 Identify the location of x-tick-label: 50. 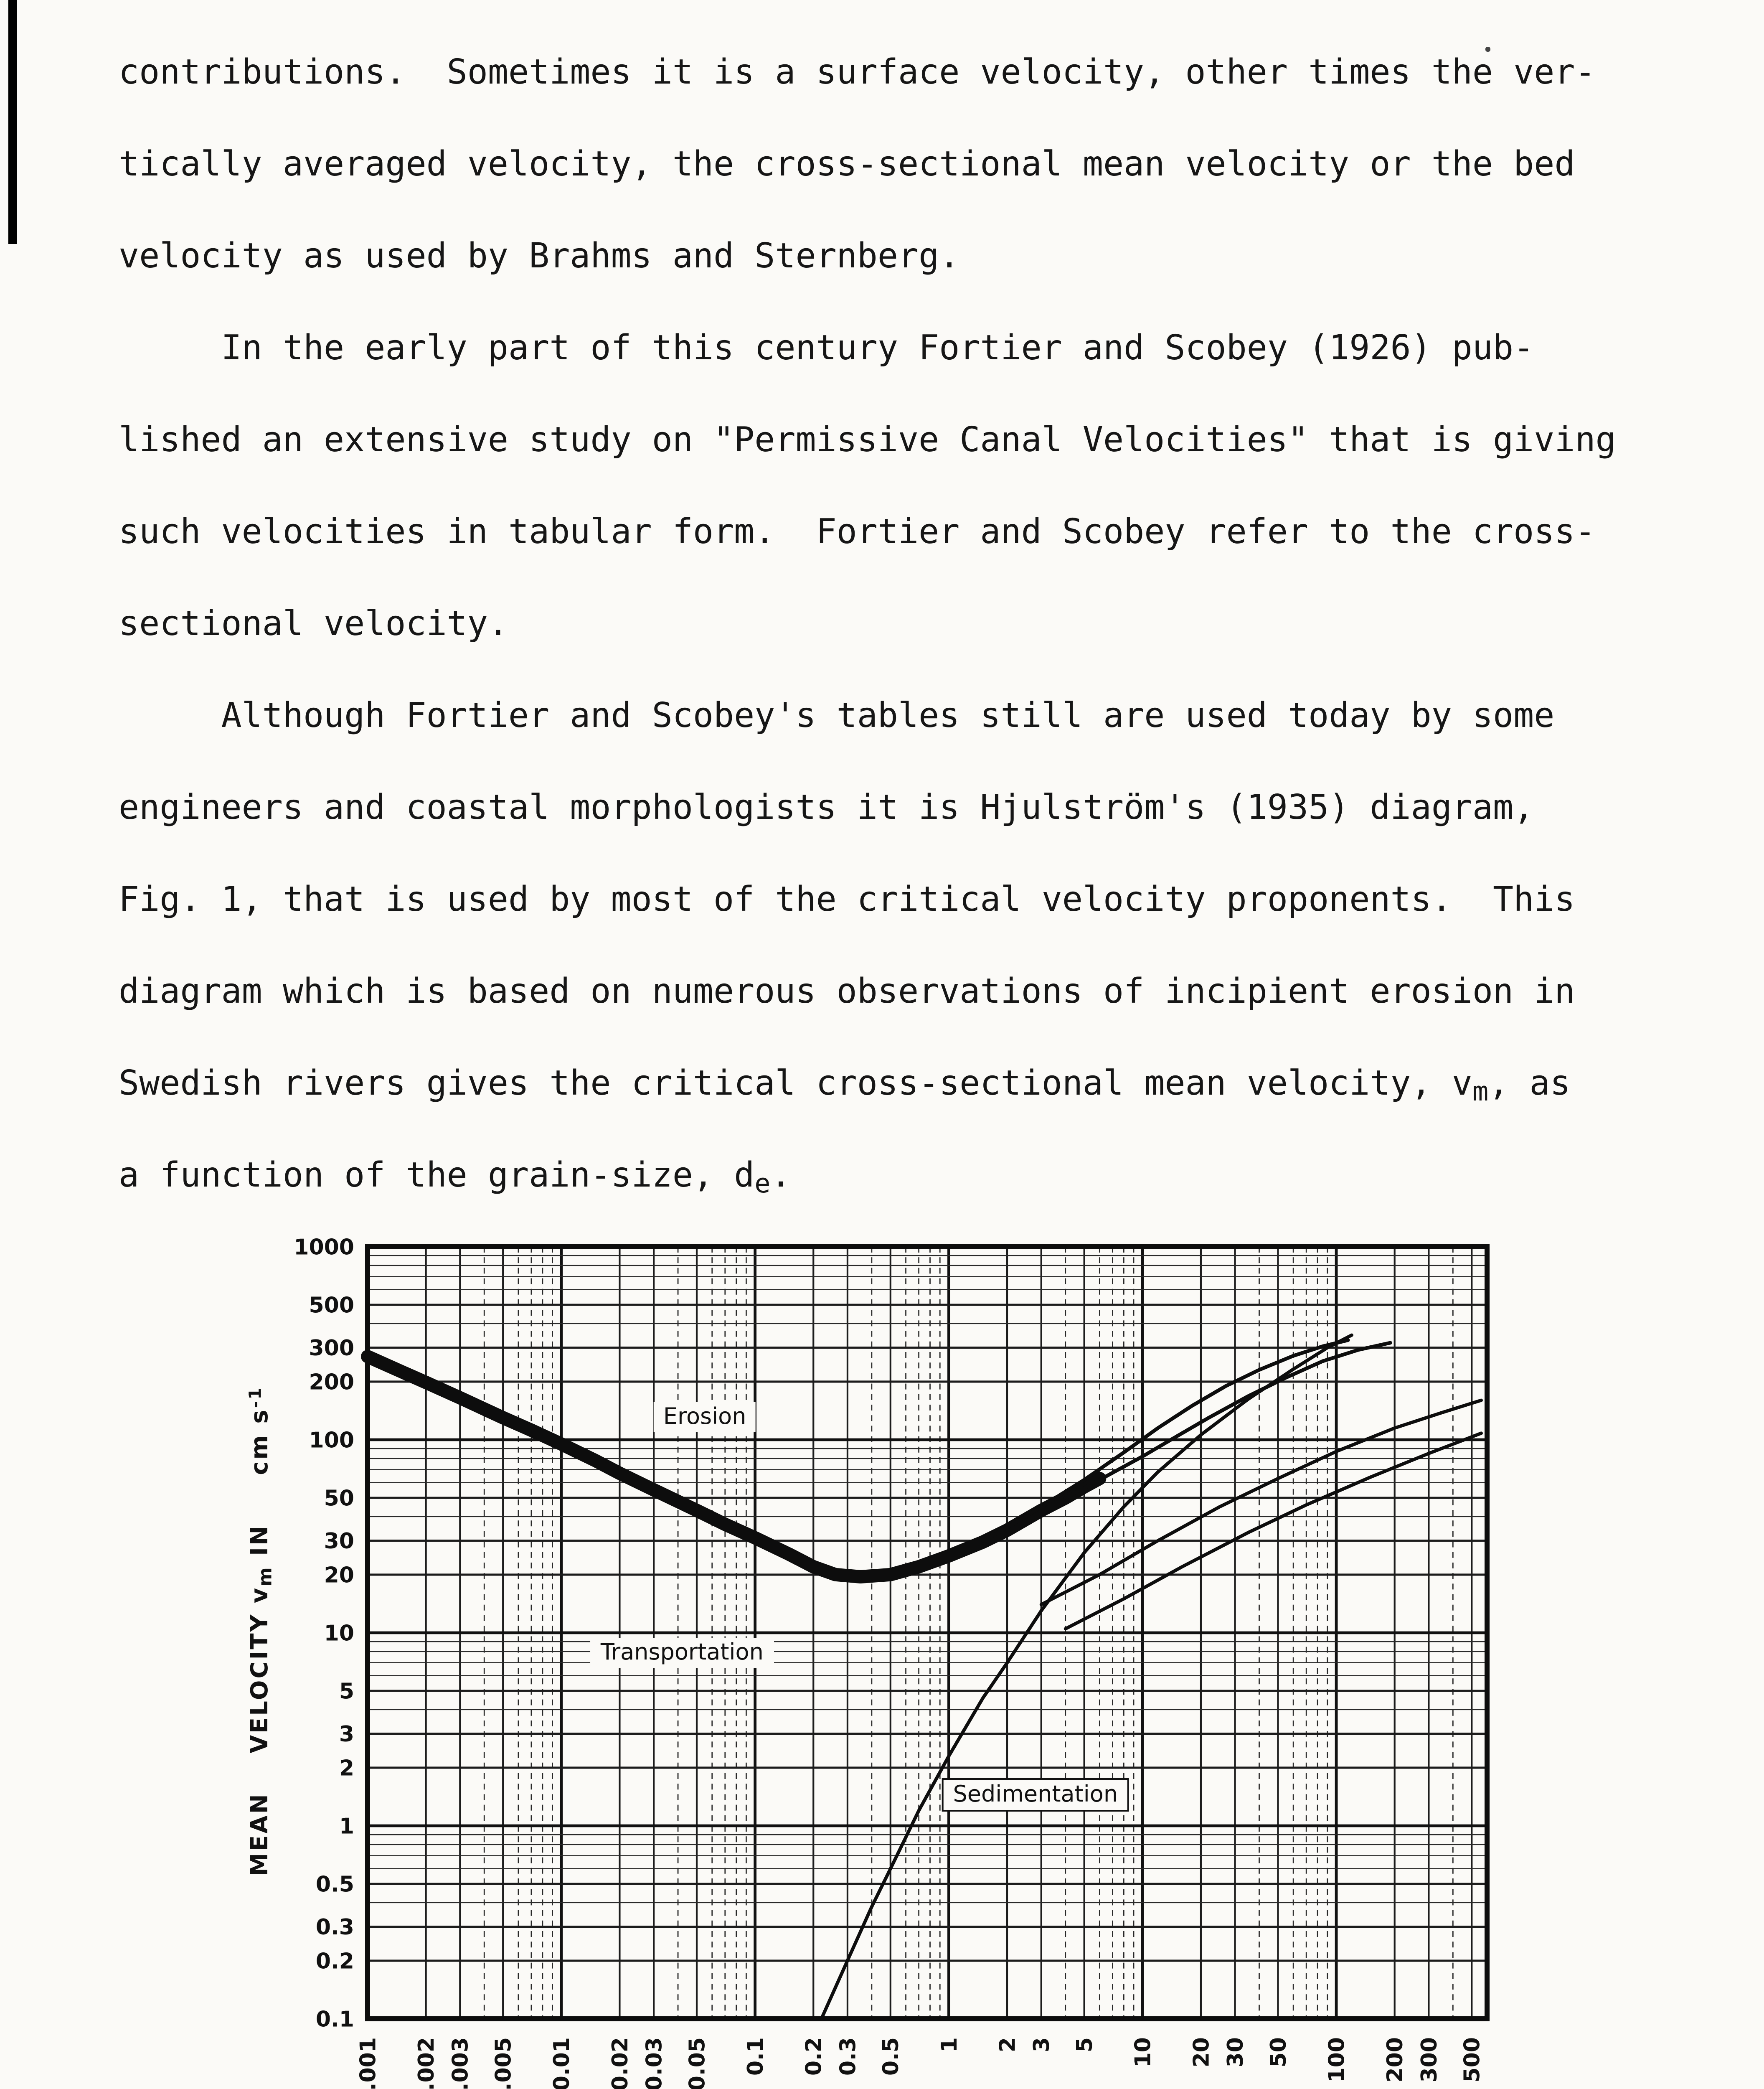
(1278, 2052).